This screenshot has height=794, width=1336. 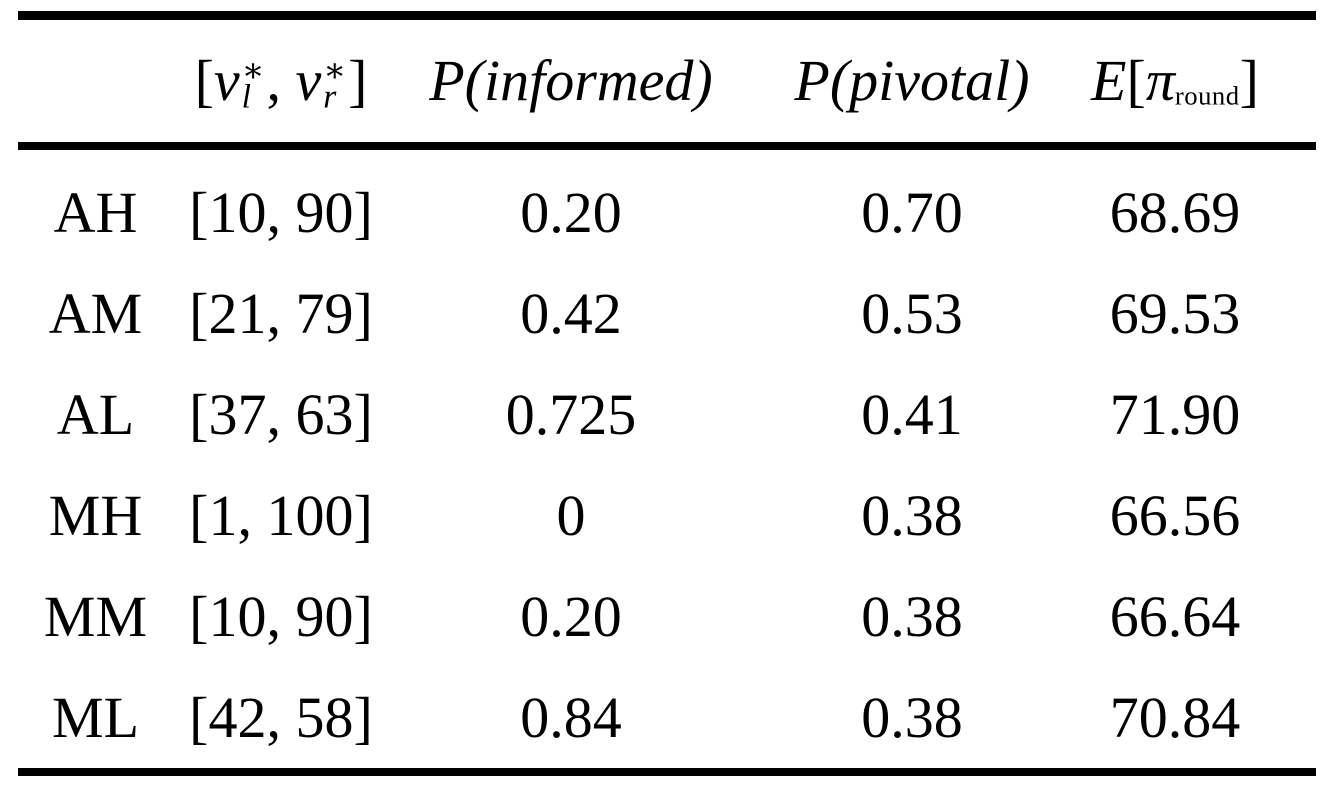 I want to click on p-informed-value: 0.84, so click(x=571, y=717).